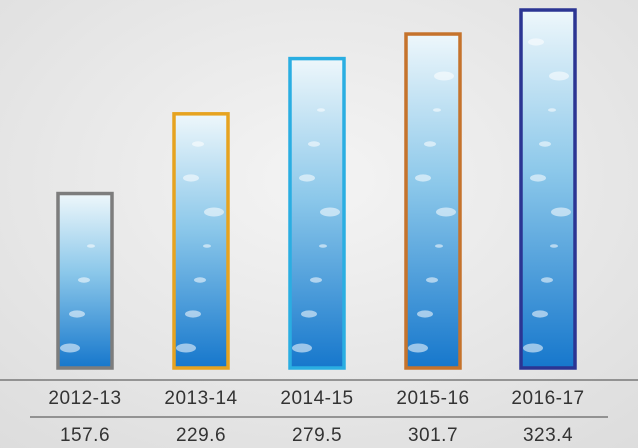  Describe the element at coordinates (547, 398) in the screenshot. I see `category-label: 2016-17` at that location.